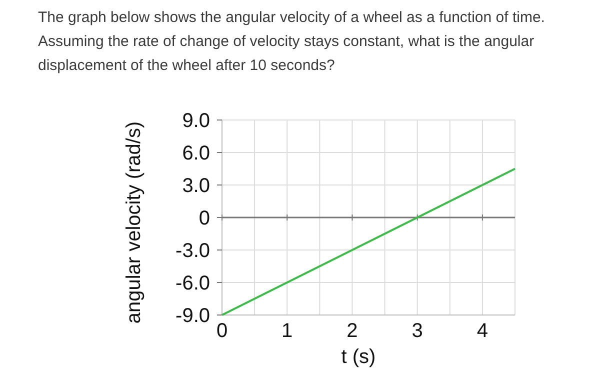 The image size is (598, 388). What do you see at coordinates (287, 331) in the screenshot?
I see `x-tick-label: 1` at bounding box center [287, 331].